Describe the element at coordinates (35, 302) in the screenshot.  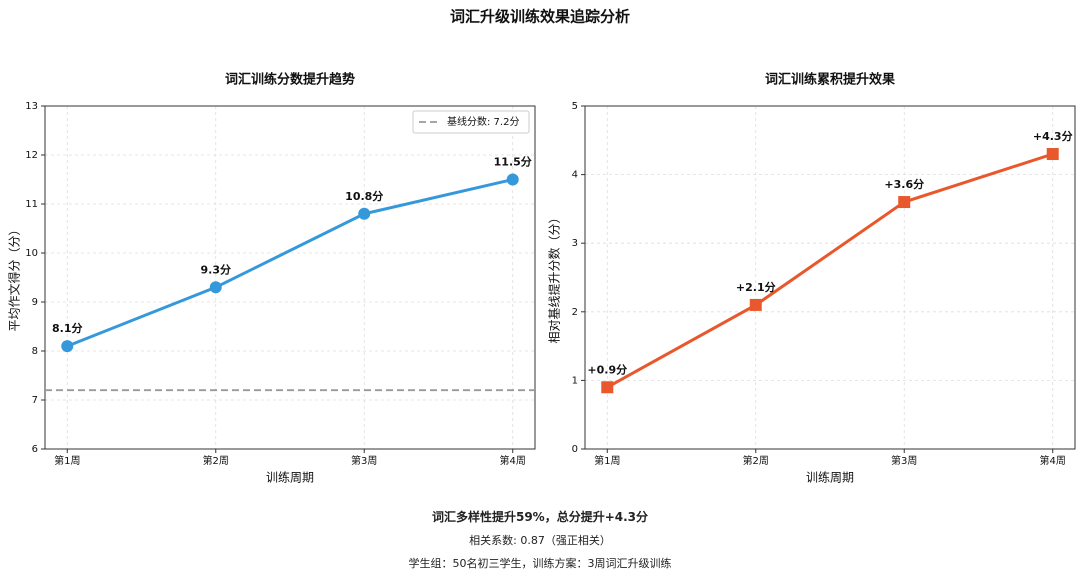
I see `y-tick-label: 9` at that location.